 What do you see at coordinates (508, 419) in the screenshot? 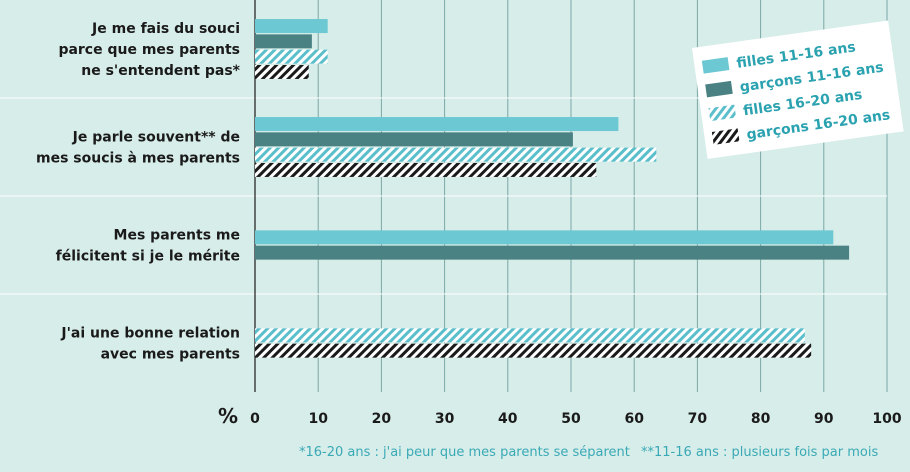
I see `x-tick-label: 40` at bounding box center [508, 419].